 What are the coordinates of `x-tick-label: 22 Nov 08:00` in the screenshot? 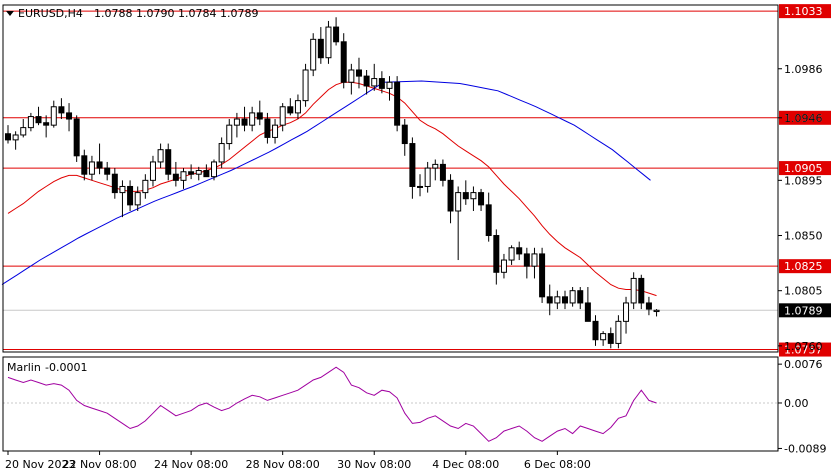 It's located at (99, 464).